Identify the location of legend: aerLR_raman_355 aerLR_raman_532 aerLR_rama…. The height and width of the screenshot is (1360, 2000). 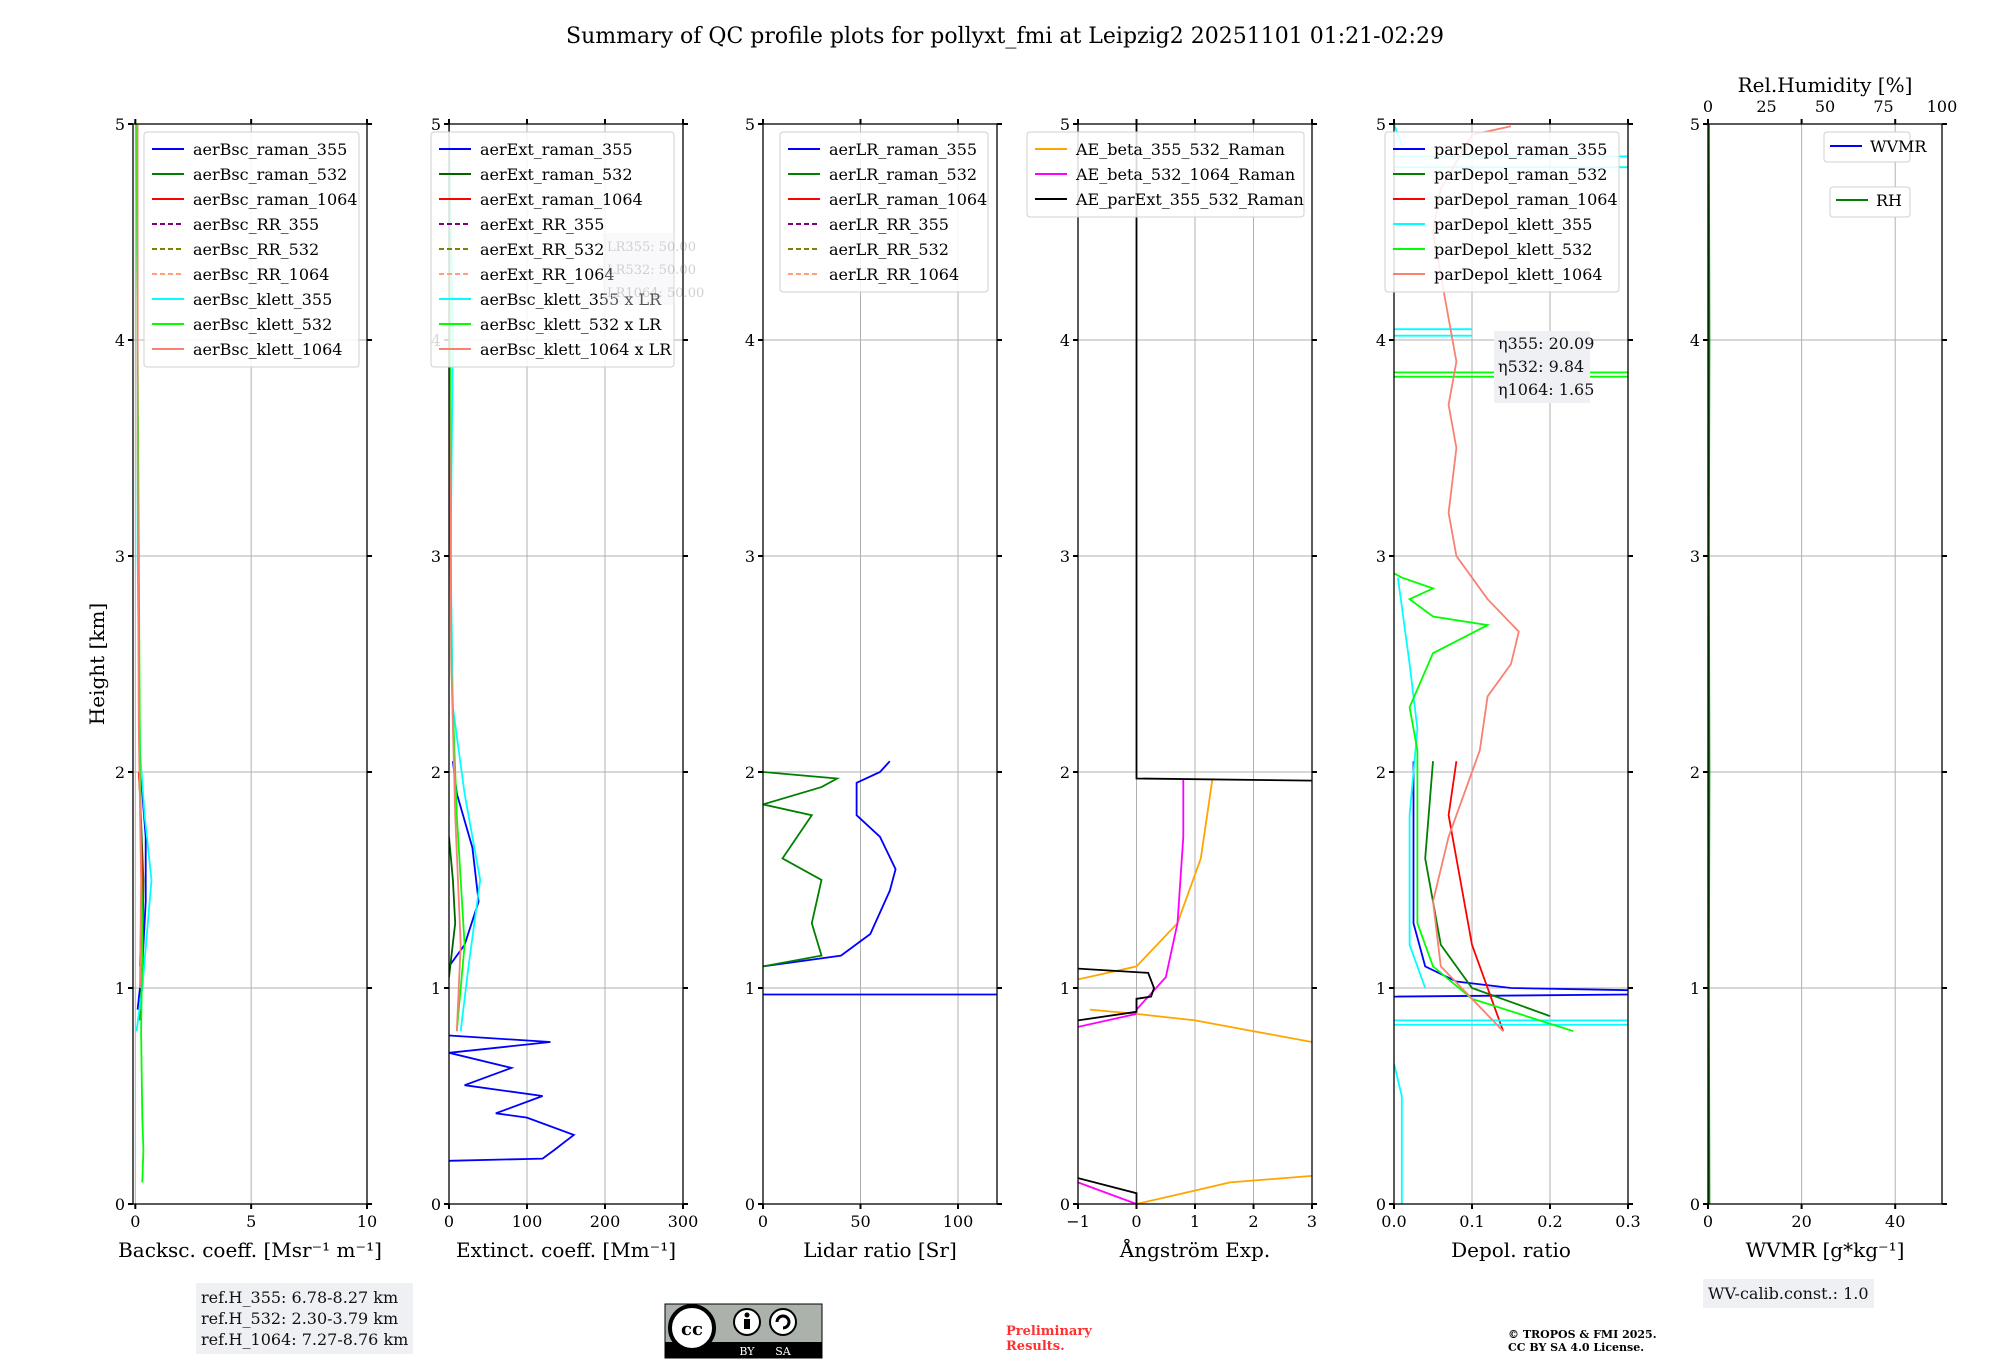
(884, 212).